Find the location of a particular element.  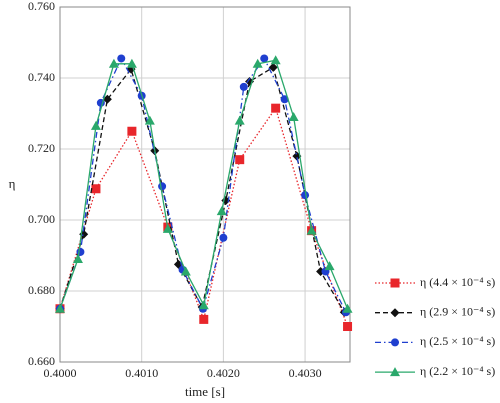

y-tick-label: 0.760 is located at coordinates (41, 6).